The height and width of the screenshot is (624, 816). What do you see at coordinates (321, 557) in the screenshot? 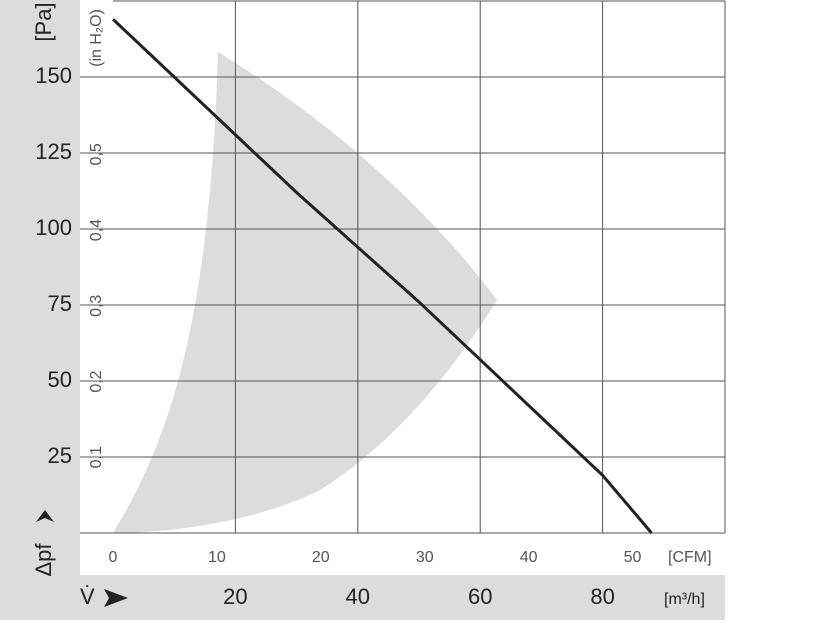
I see `x2-tick-label: 20` at bounding box center [321, 557].